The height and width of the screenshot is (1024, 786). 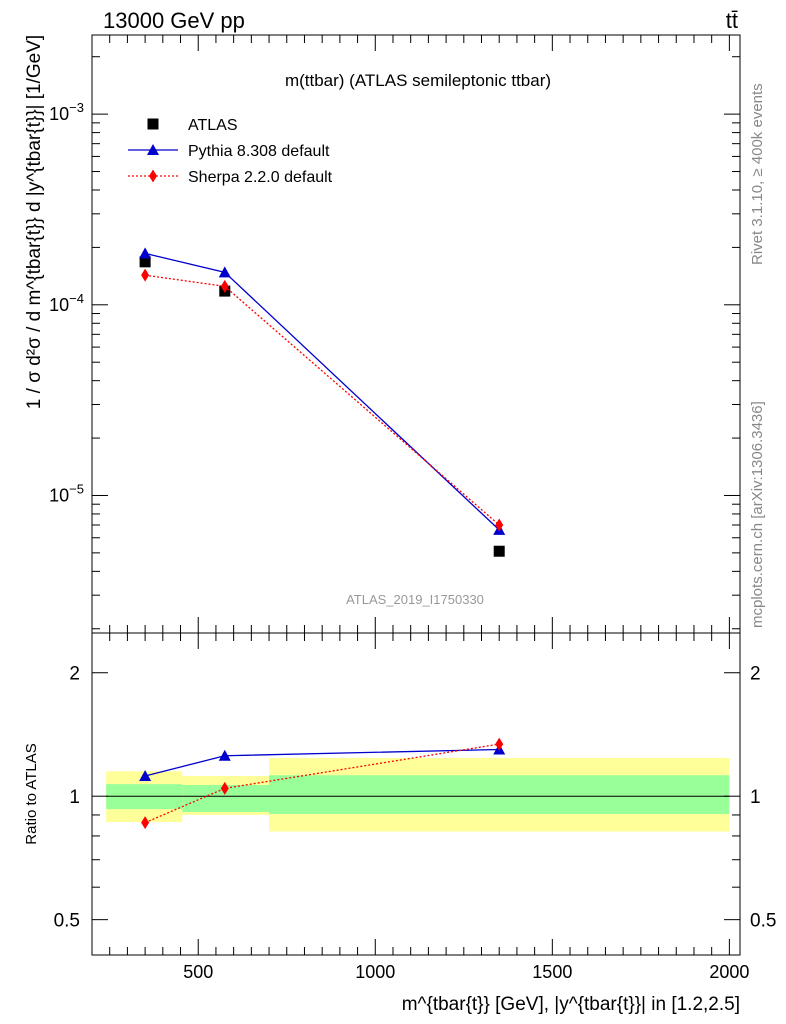 What do you see at coordinates (31, 793) in the screenshot?
I see `ratio-y-axis-label: Ratio to ATLAS` at bounding box center [31, 793].